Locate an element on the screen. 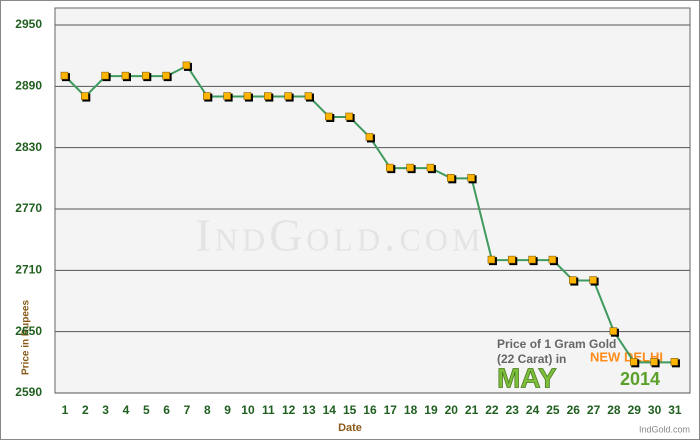  x-tick-label: 6 is located at coordinates (166, 410).